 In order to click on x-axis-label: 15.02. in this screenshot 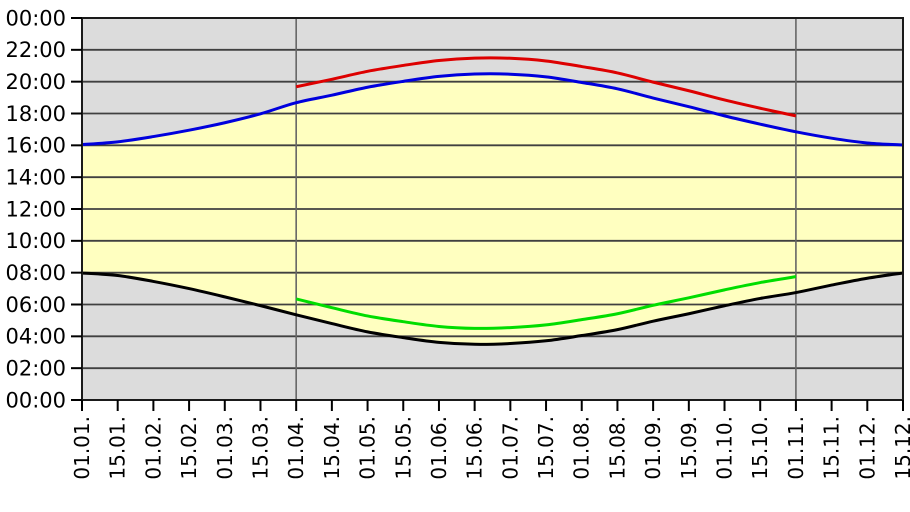, I will do `click(189, 448)`.